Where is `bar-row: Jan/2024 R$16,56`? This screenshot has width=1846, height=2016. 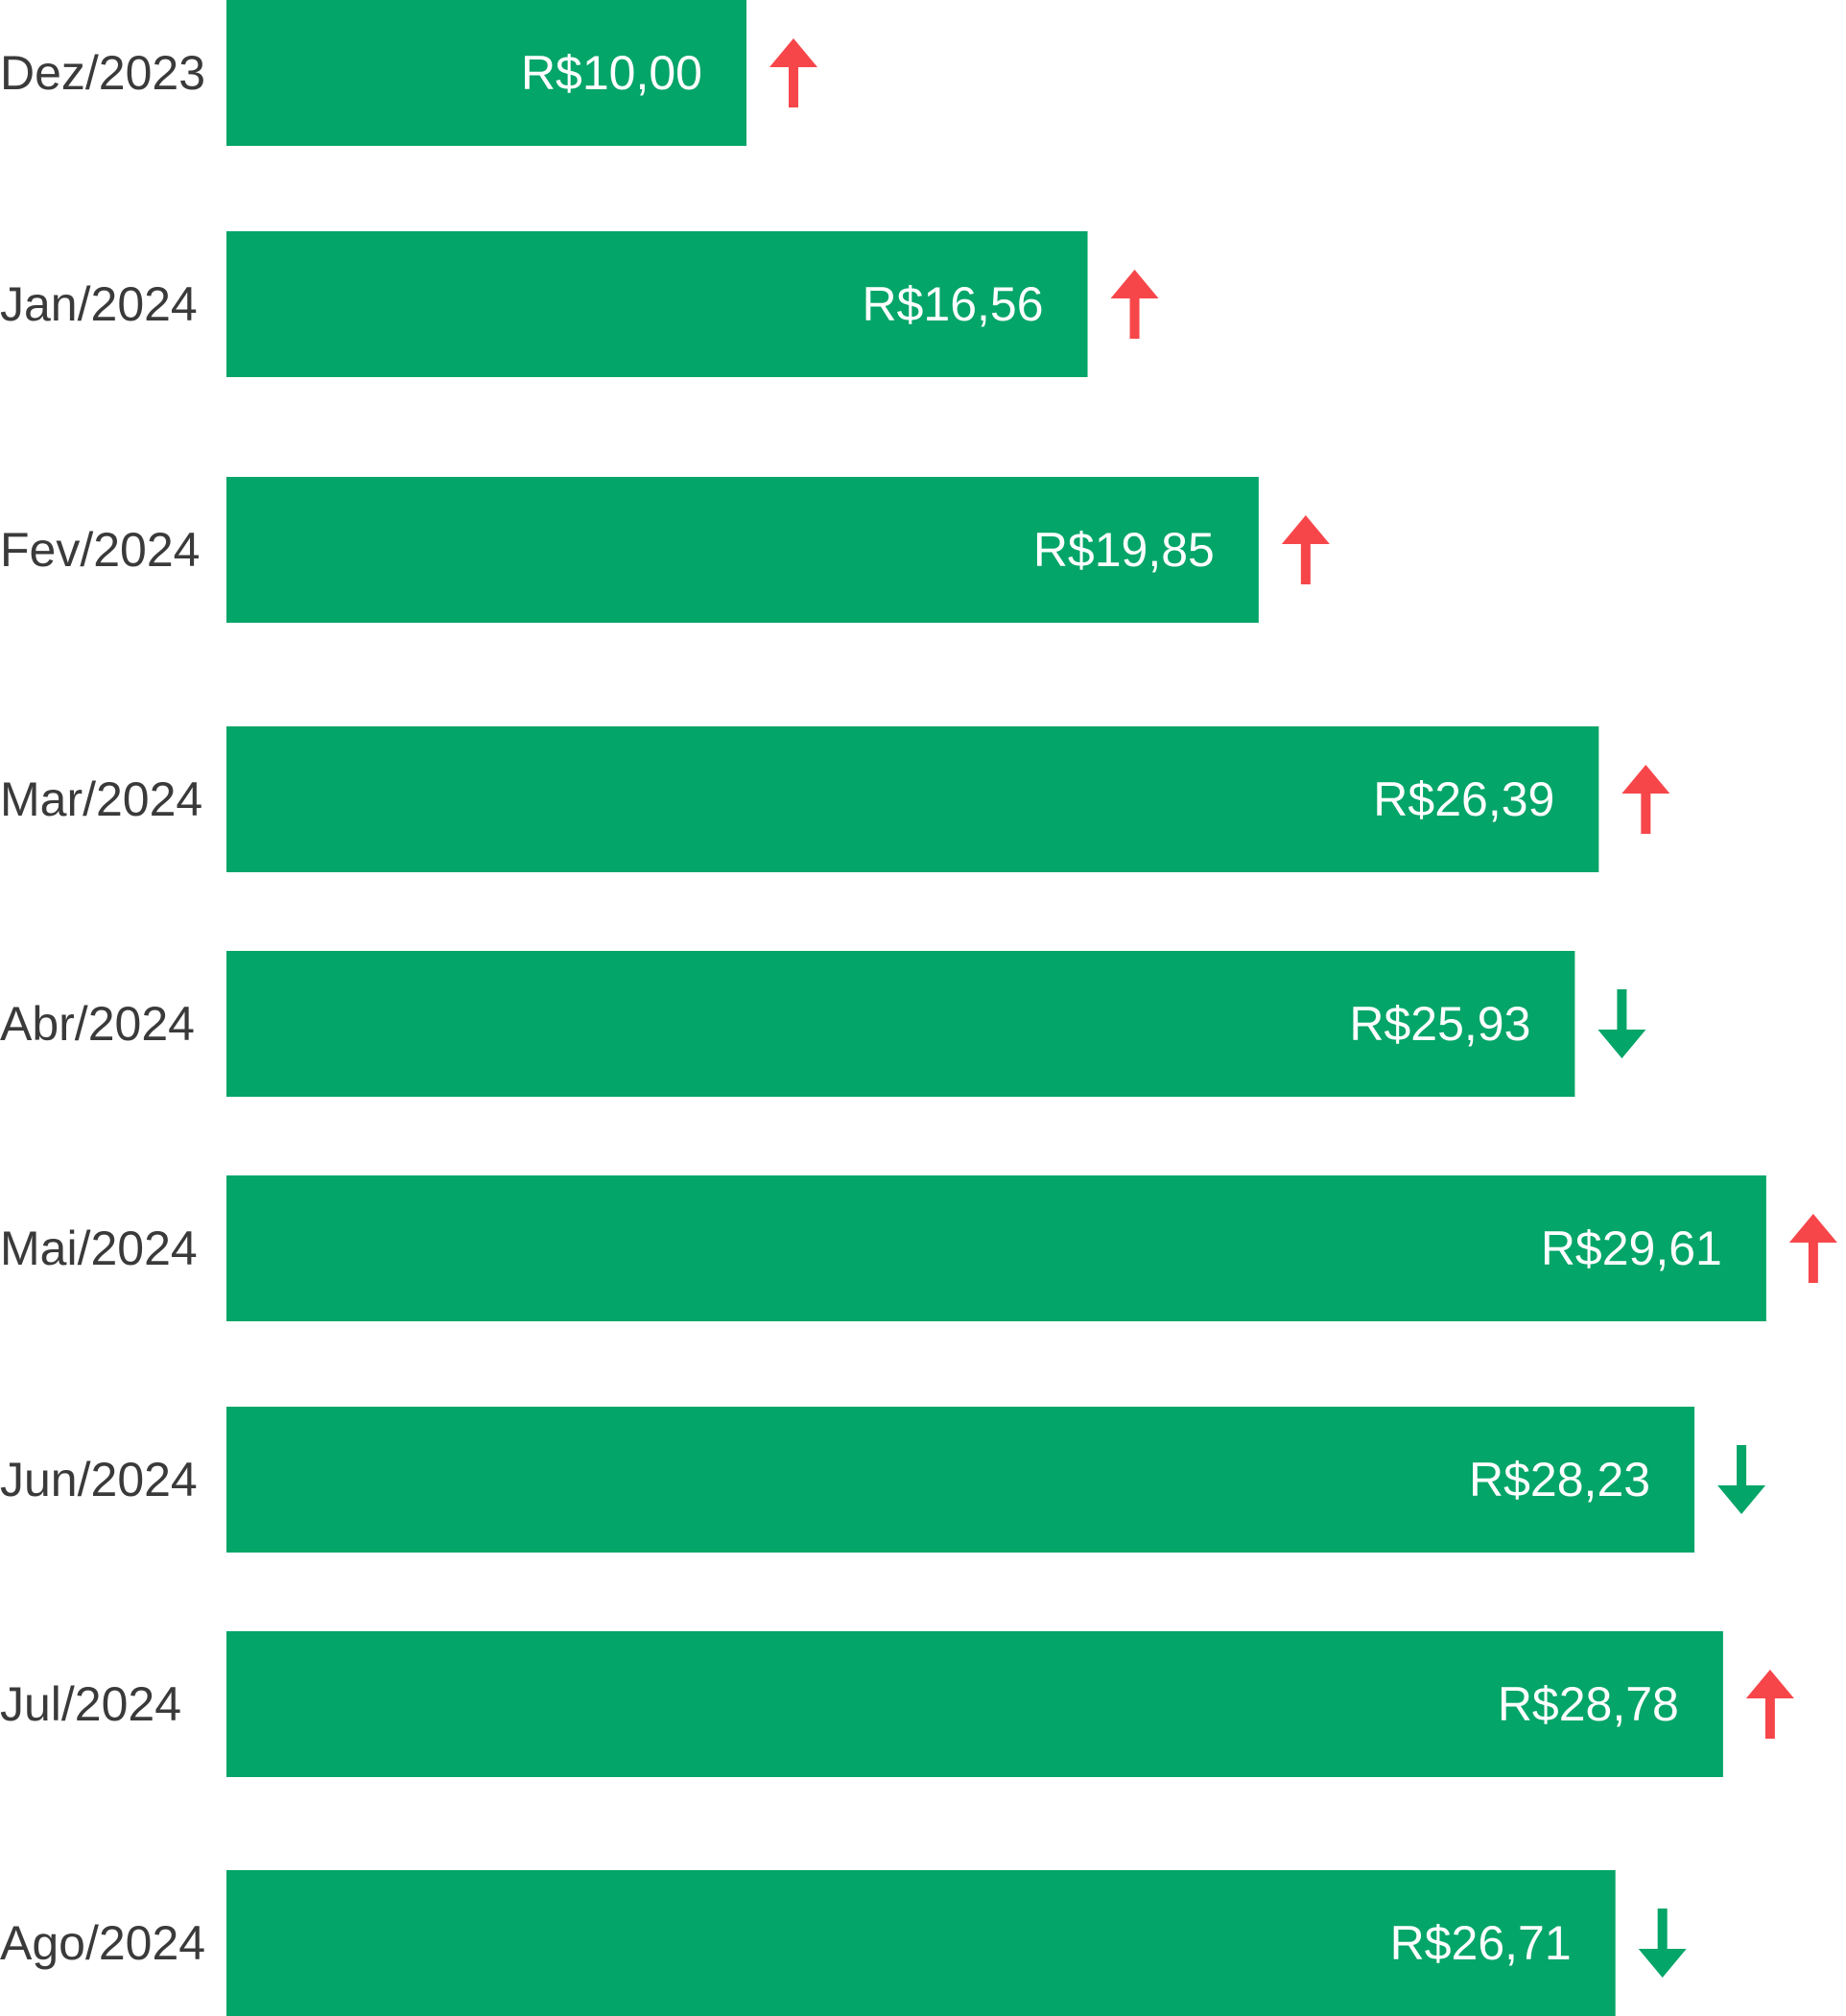
bar-row: Jan/2024 R$16,56 is located at coordinates (579, 304).